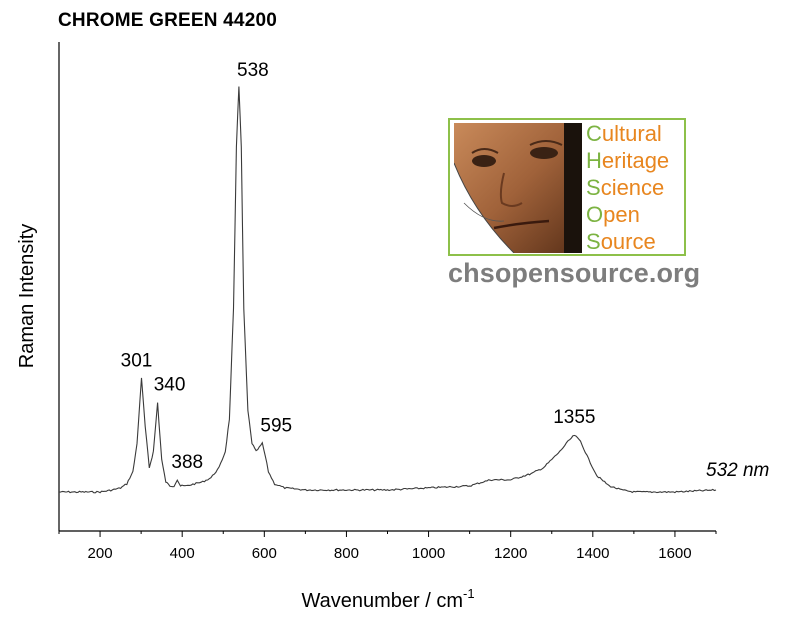 The width and height of the screenshot is (800, 622). What do you see at coordinates (27, 296) in the screenshot?
I see `y-axis-title: Raman Intensity` at bounding box center [27, 296].